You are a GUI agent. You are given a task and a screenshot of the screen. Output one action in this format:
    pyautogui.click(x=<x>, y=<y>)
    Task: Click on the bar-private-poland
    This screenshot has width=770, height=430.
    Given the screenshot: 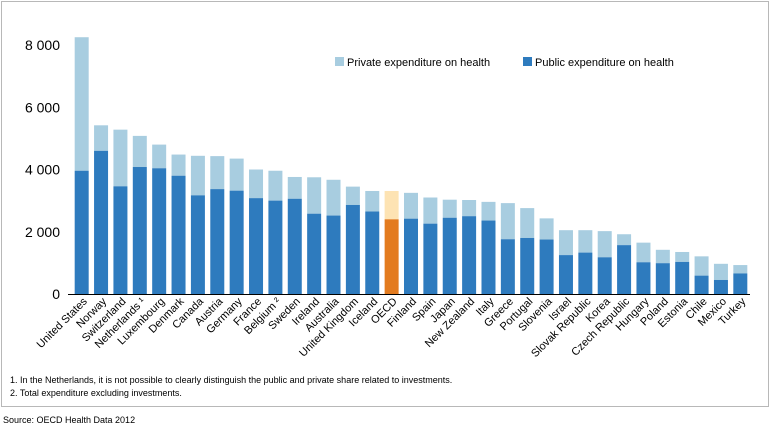 What is the action you would take?
    pyautogui.click(x=662, y=256)
    